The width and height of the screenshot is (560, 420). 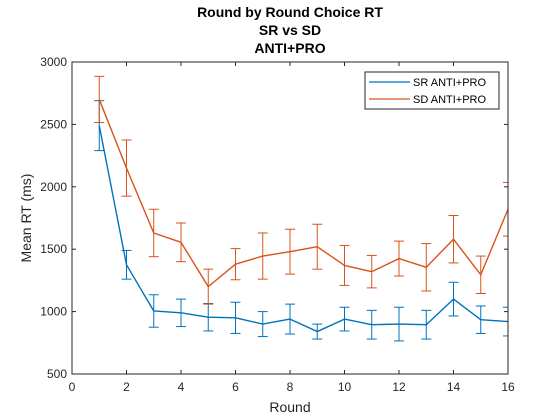 What do you see at coordinates (53, 62) in the screenshot?
I see `y-tick-label: 3000` at bounding box center [53, 62].